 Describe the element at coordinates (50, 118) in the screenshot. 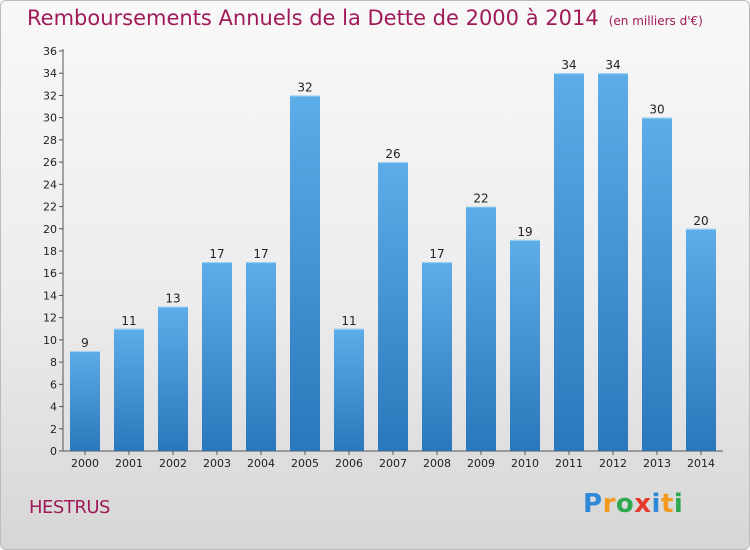

I see `y-tick-label: 30` at that location.